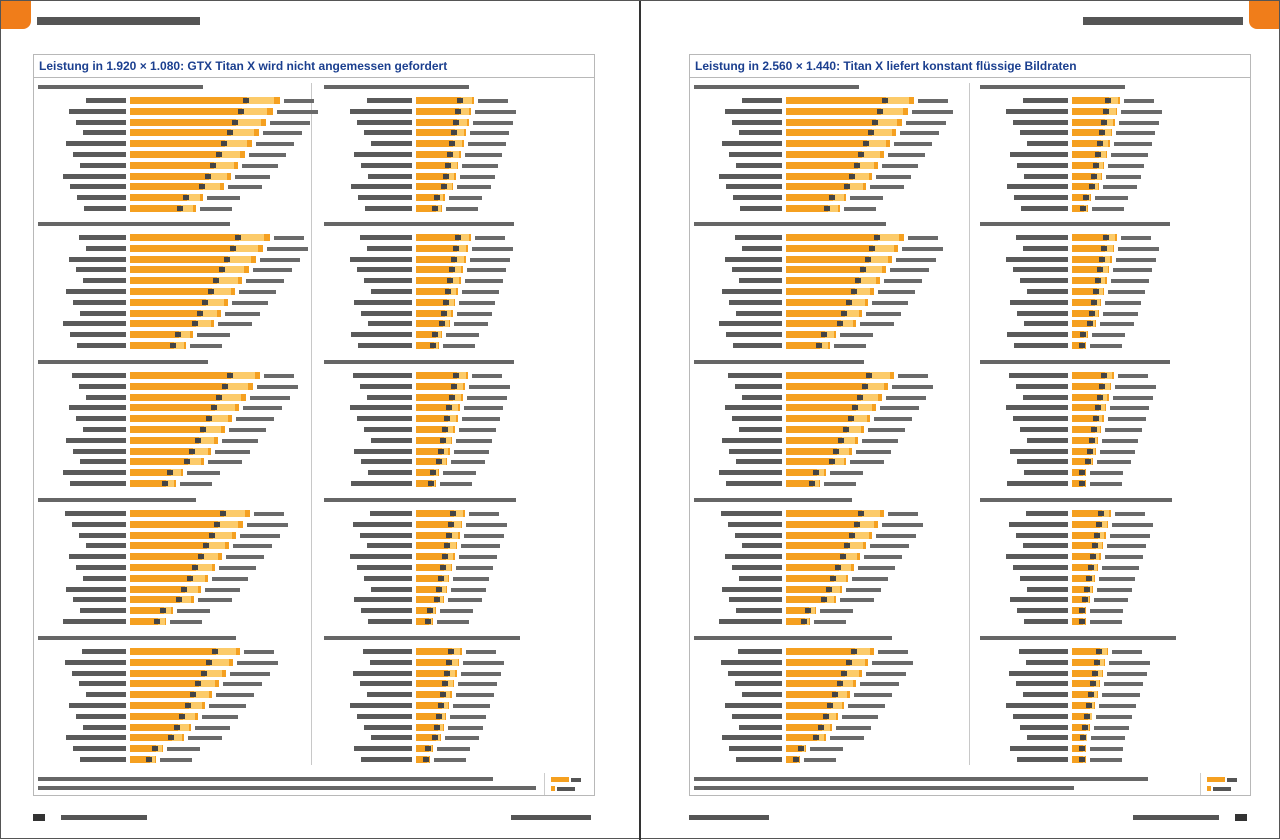  What do you see at coordinates (1222, 789) in the screenshot?
I see `legend-label` at bounding box center [1222, 789].